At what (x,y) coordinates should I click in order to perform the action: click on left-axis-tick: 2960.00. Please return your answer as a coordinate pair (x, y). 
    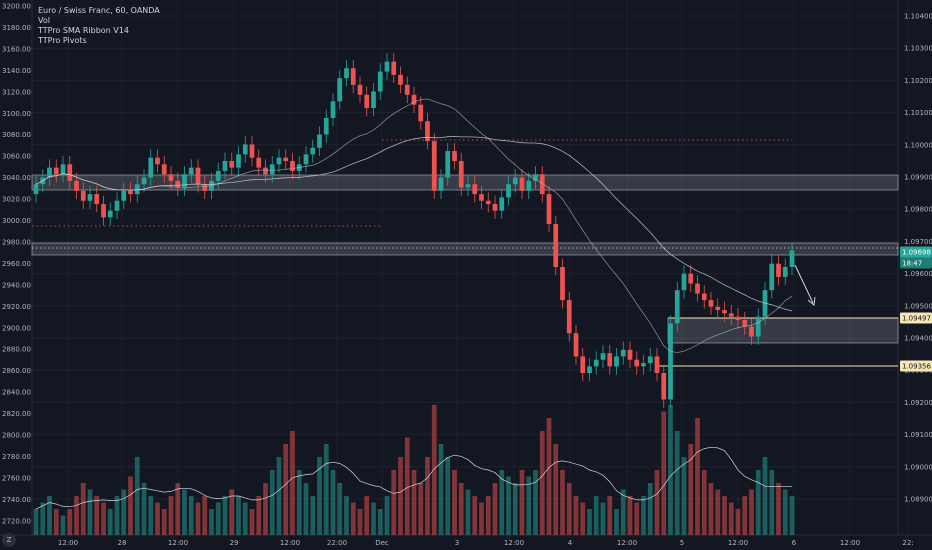
    Looking at the image, I should click on (16, 264).